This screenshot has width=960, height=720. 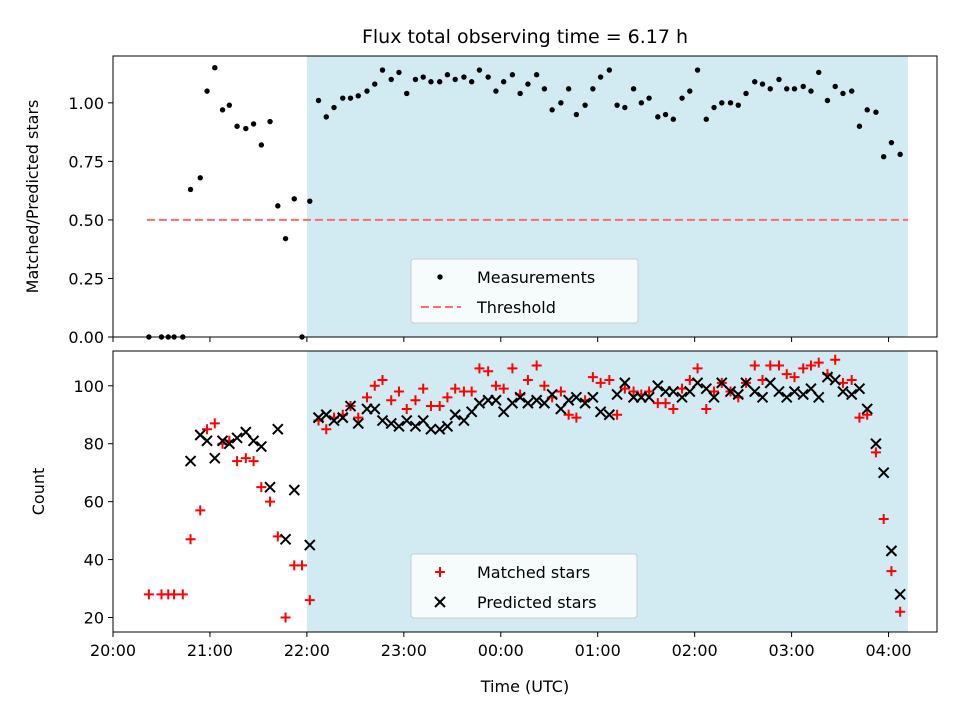 What do you see at coordinates (94, 502) in the screenshot?
I see `y-tick-label: 60` at bounding box center [94, 502].